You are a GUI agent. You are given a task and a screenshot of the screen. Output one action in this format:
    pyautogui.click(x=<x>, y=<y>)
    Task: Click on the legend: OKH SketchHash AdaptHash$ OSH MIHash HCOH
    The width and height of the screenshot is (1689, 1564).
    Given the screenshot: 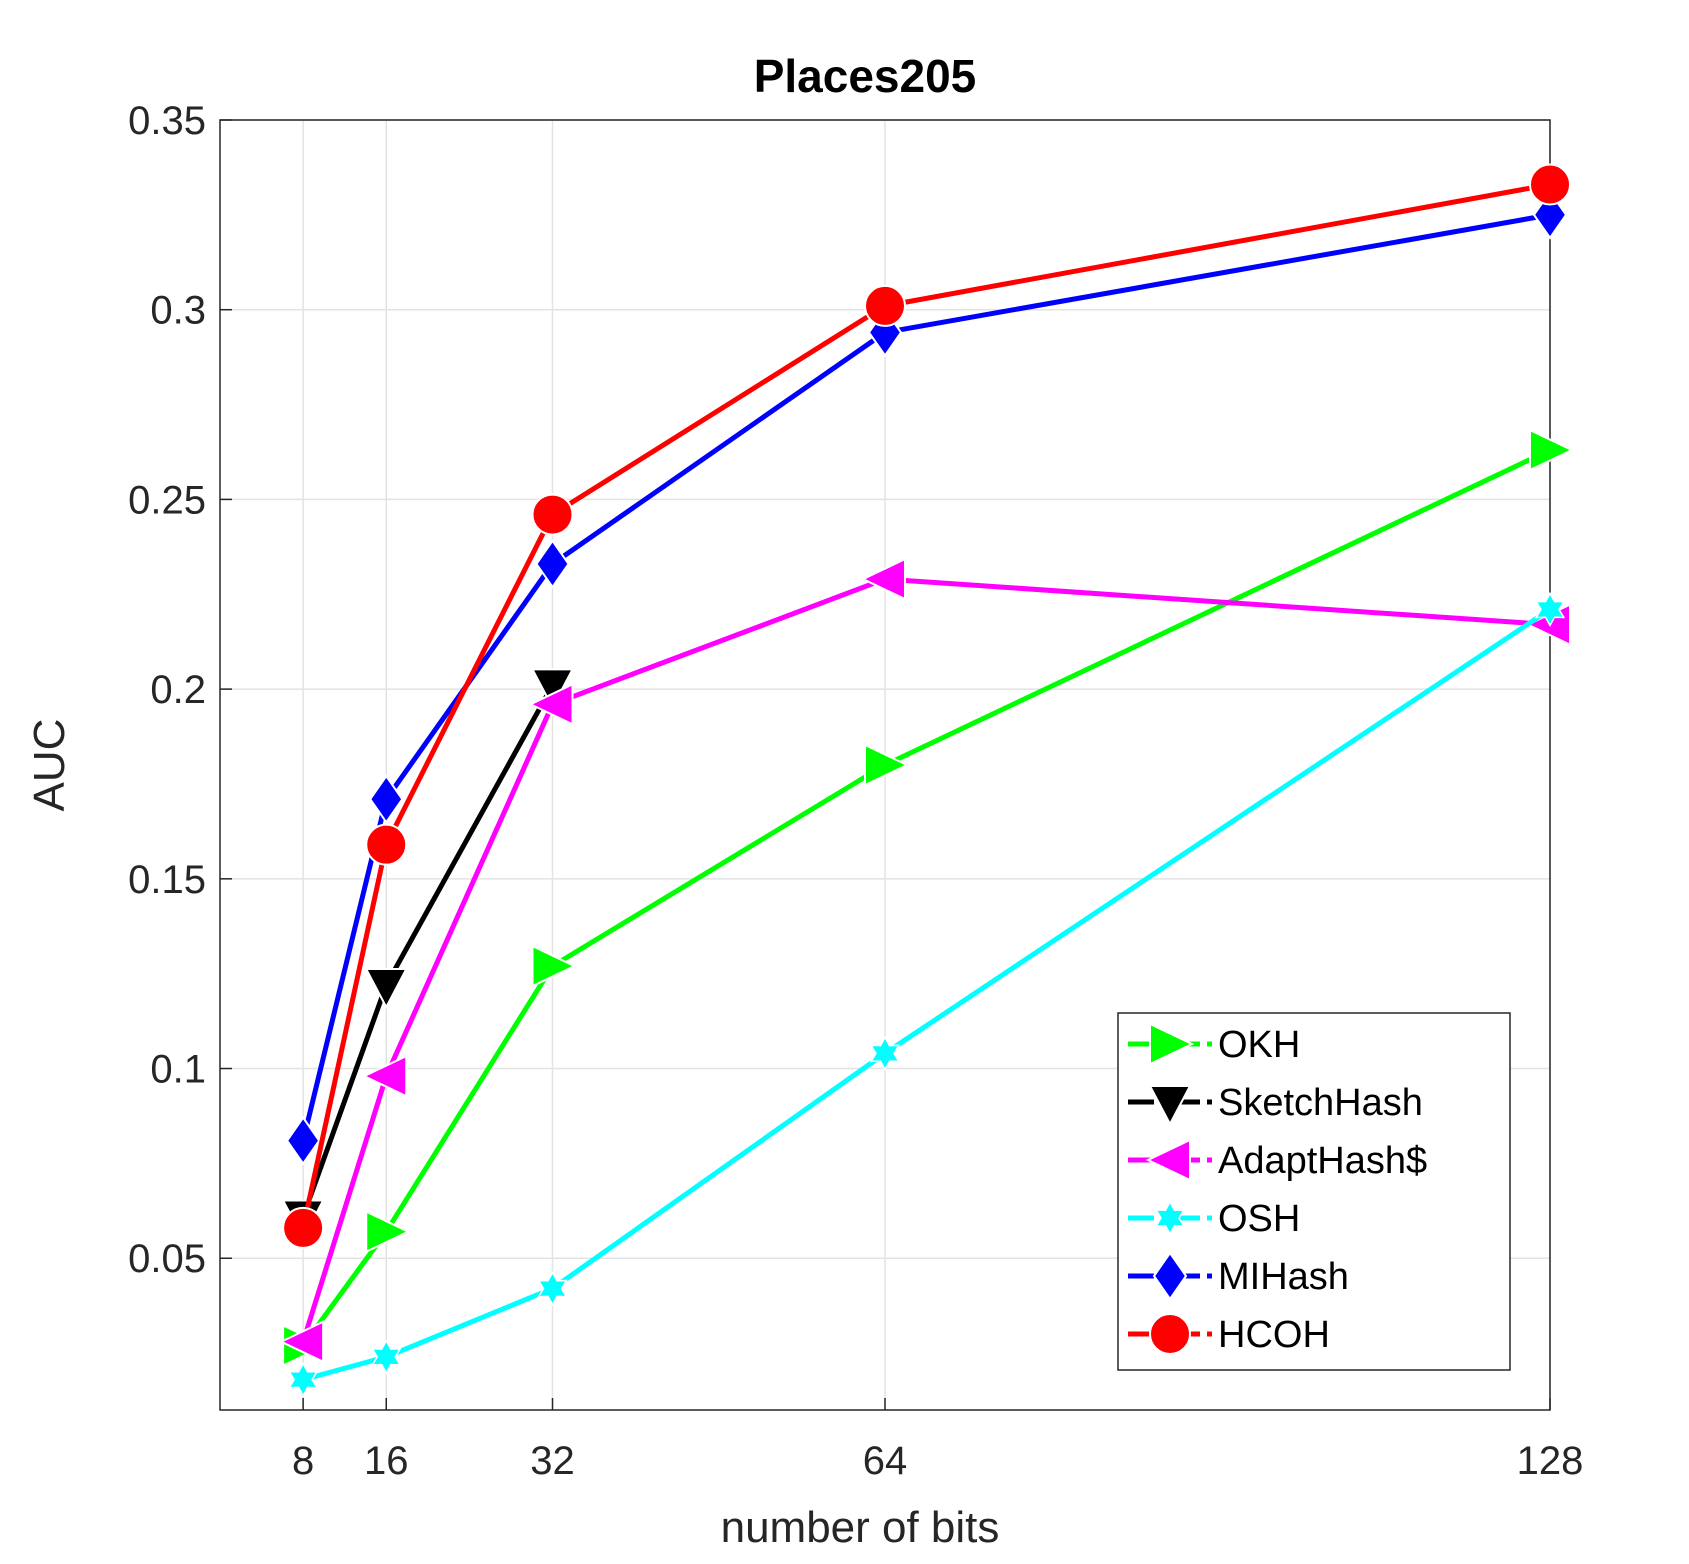 What is the action you would take?
    pyautogui.click(x=1314, y=1191)
    